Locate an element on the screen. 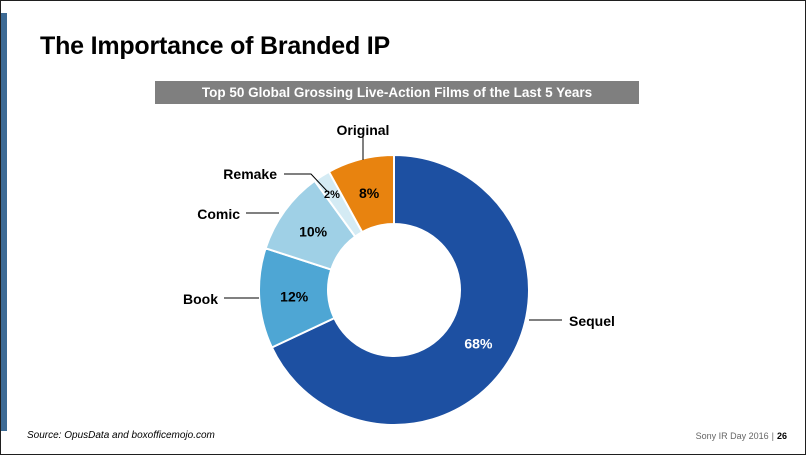 Image resolution: width=806 pixels, height=456 pixels. accent-bar is located at coordinates (4, 222).